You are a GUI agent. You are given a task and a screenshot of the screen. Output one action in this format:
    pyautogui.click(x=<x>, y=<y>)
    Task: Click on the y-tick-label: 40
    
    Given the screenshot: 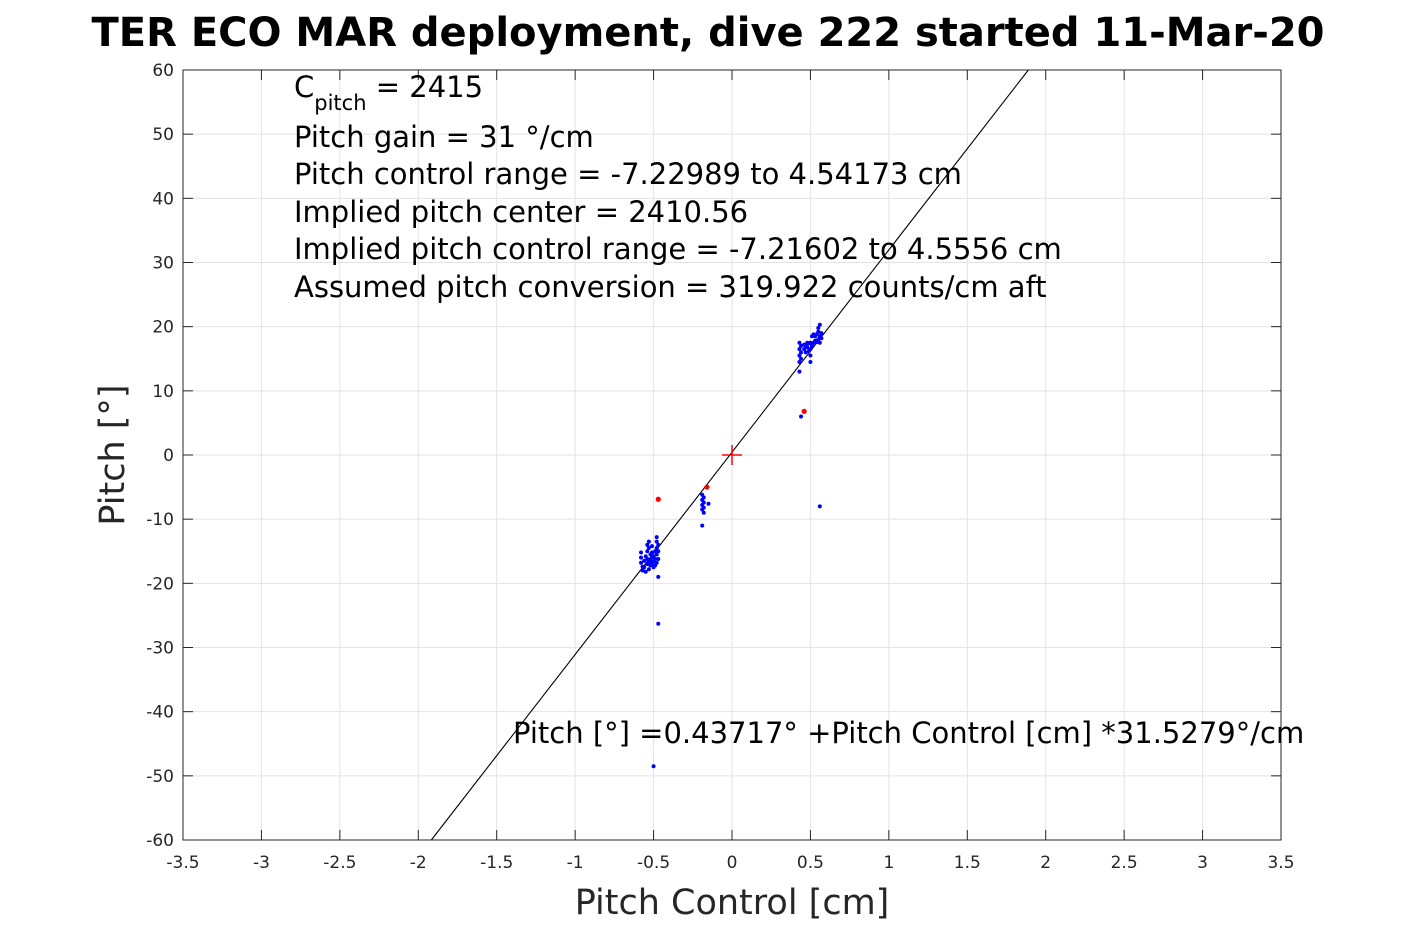 What is the action you would take?
    pyautogui.click(x=163, y=199)
    